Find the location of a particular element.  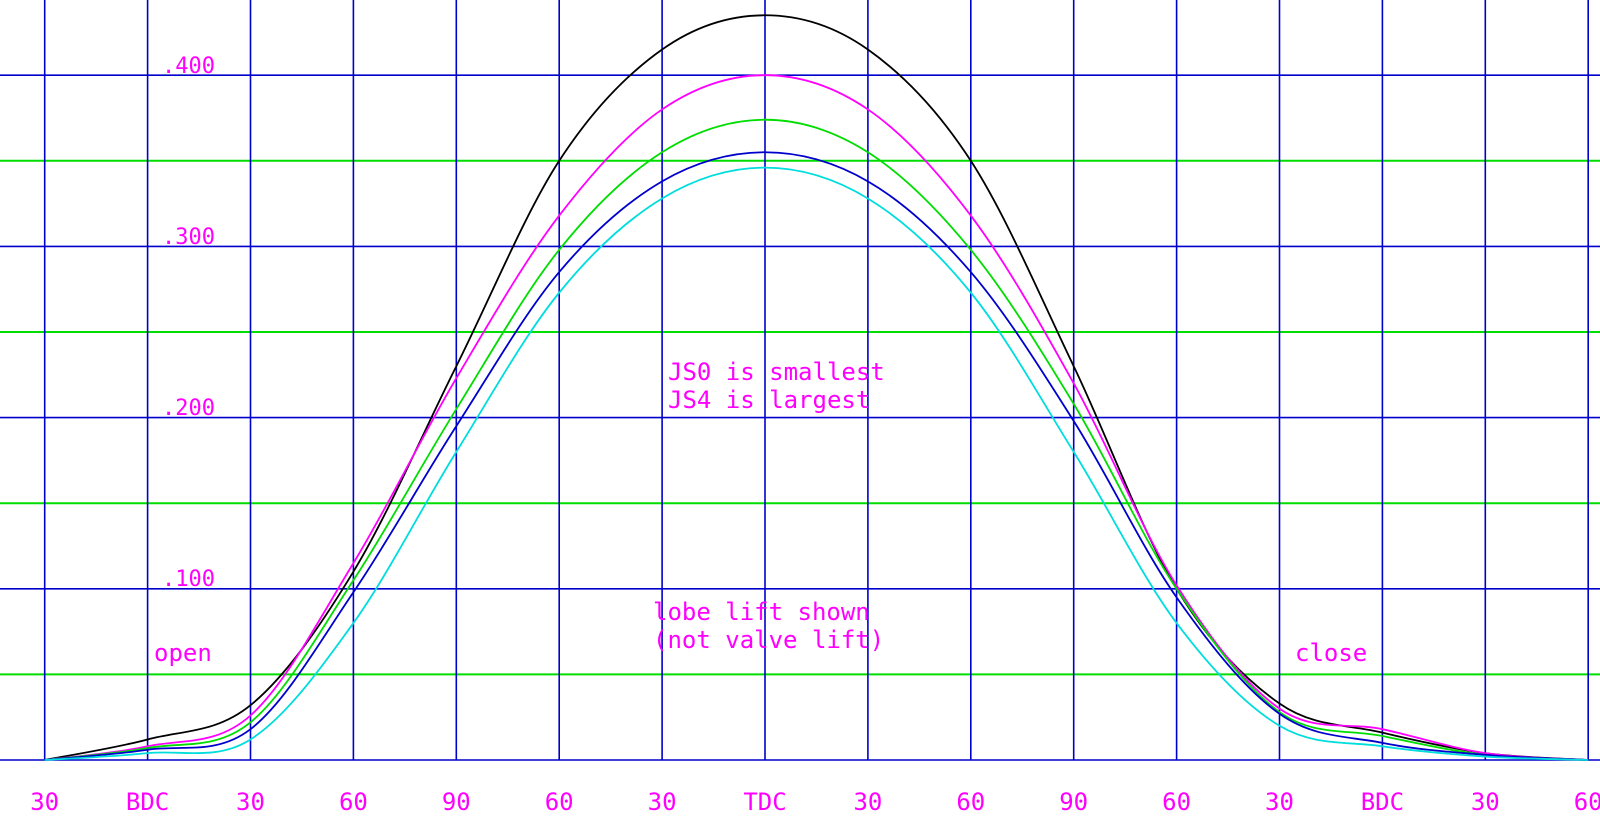

lift-note-line-1: lobe lift shown is located at coordinates (761, 612).